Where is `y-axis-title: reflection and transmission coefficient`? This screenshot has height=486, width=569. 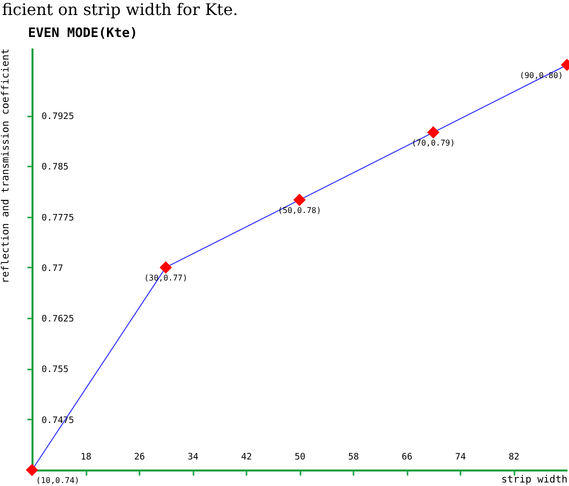
y-axis-title: reflection and transmission coefficient is located at coordinates (6, 166).